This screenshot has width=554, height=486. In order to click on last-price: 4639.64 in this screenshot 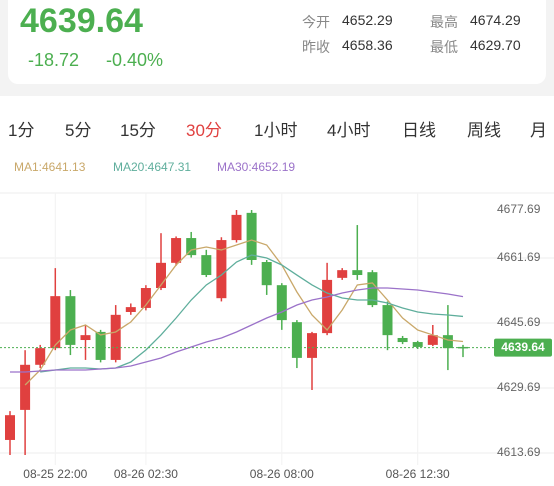, I will do `click(81, 21)`.